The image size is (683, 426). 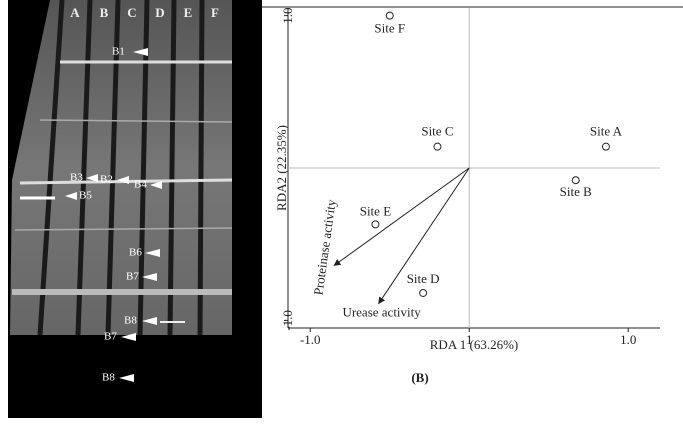 What do you see at coordinates (106, 180) in the screenshot?
I see `band-label: B2` at bounding box center [106, 180].